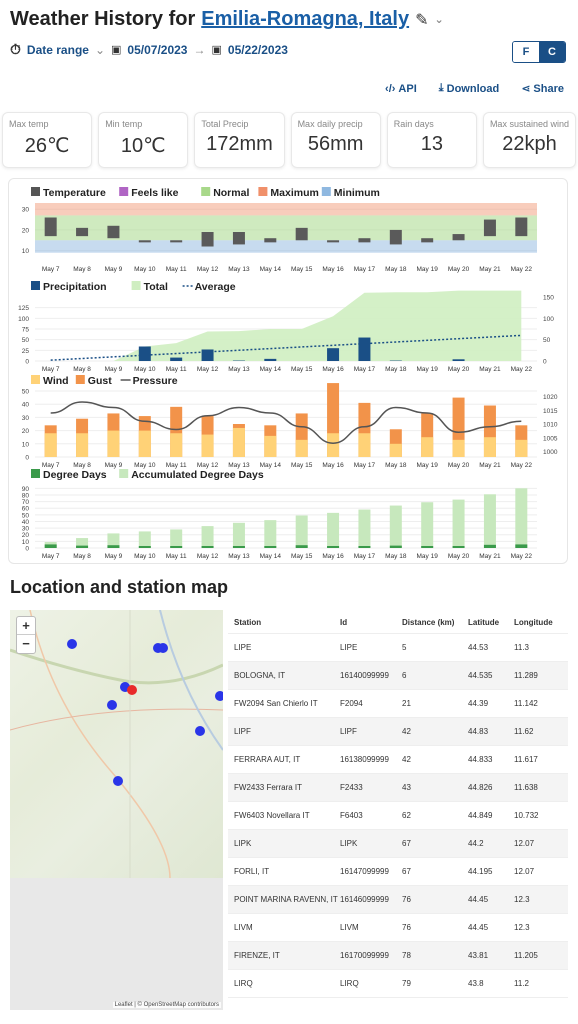 This screenshot has width=578, height=1024. What do you see at coordinates (398, 760) in the screenshot?
I see `table-row: FERRARA AUT, IT 16138099999 42 44.833 11.617` at bounding box center [398, 760].